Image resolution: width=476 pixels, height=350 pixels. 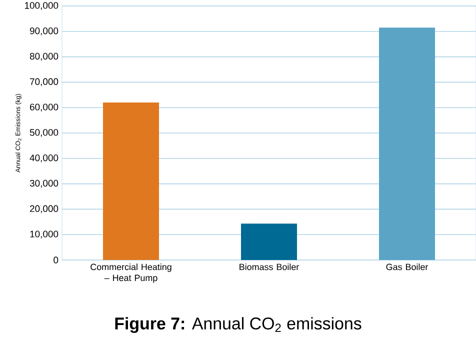 I want to click on y-tick-label: 60,000, so click(x=44, y=108).